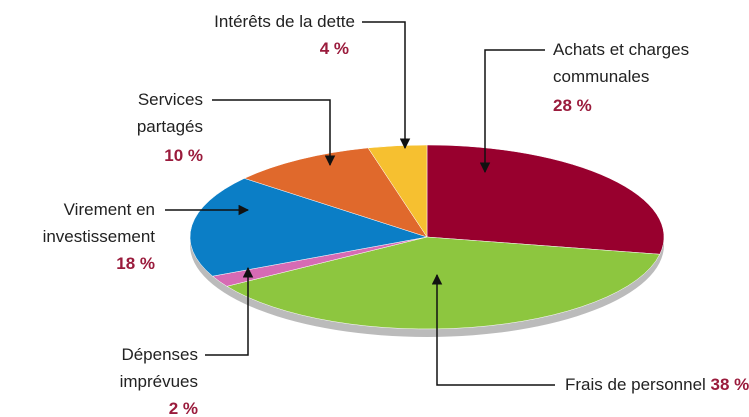  I want to click on category-label: Services partagés, so click(169, 113).